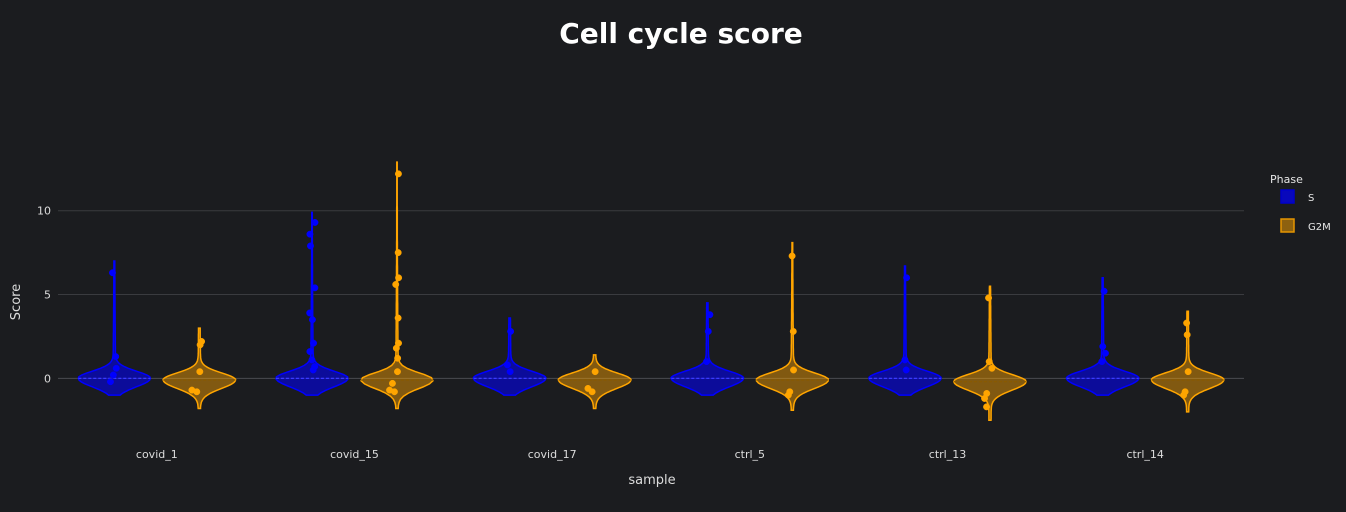  Describe the element at coordinates (1319, 227) in the screenshot. I see `legend-label: G2M` at that location.